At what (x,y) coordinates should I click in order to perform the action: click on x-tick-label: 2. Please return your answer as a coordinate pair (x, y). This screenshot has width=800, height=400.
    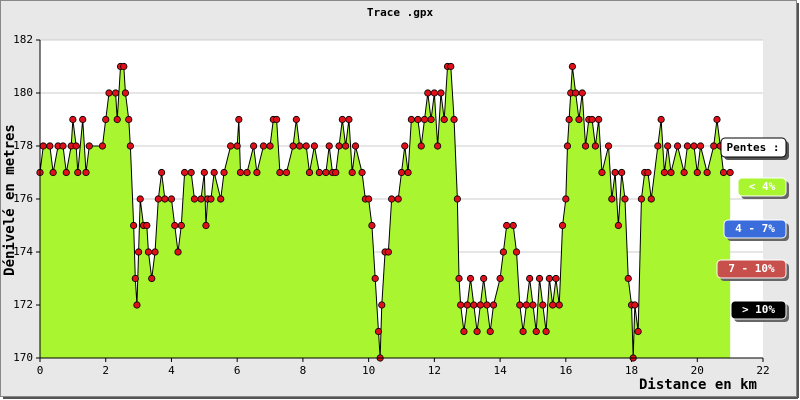
    Looking at the image, I should click on (105, 370).